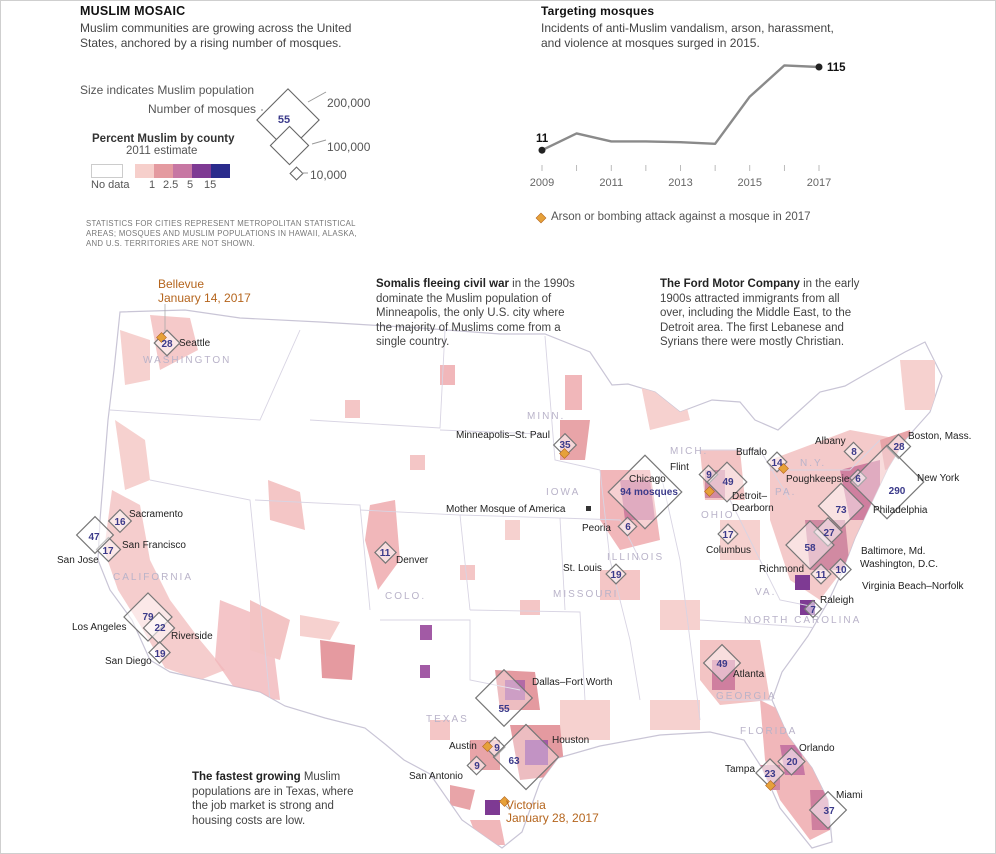  Describe the element at coordinates (195, 343) in the screenshot. I see `city-label-seattle: Seattle` at that location.